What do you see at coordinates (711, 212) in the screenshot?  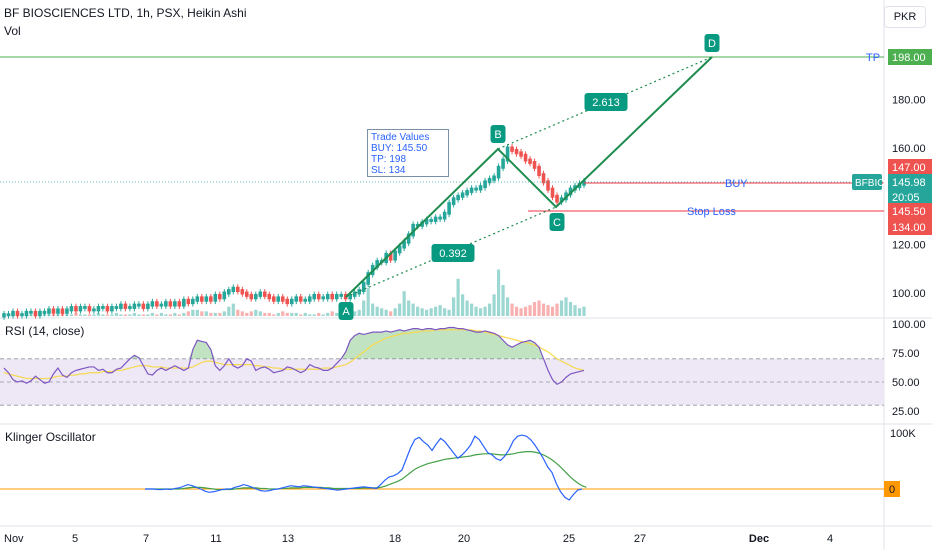 I see `stop-loss-label: Stop Loss` at bounding box center [711, 212].